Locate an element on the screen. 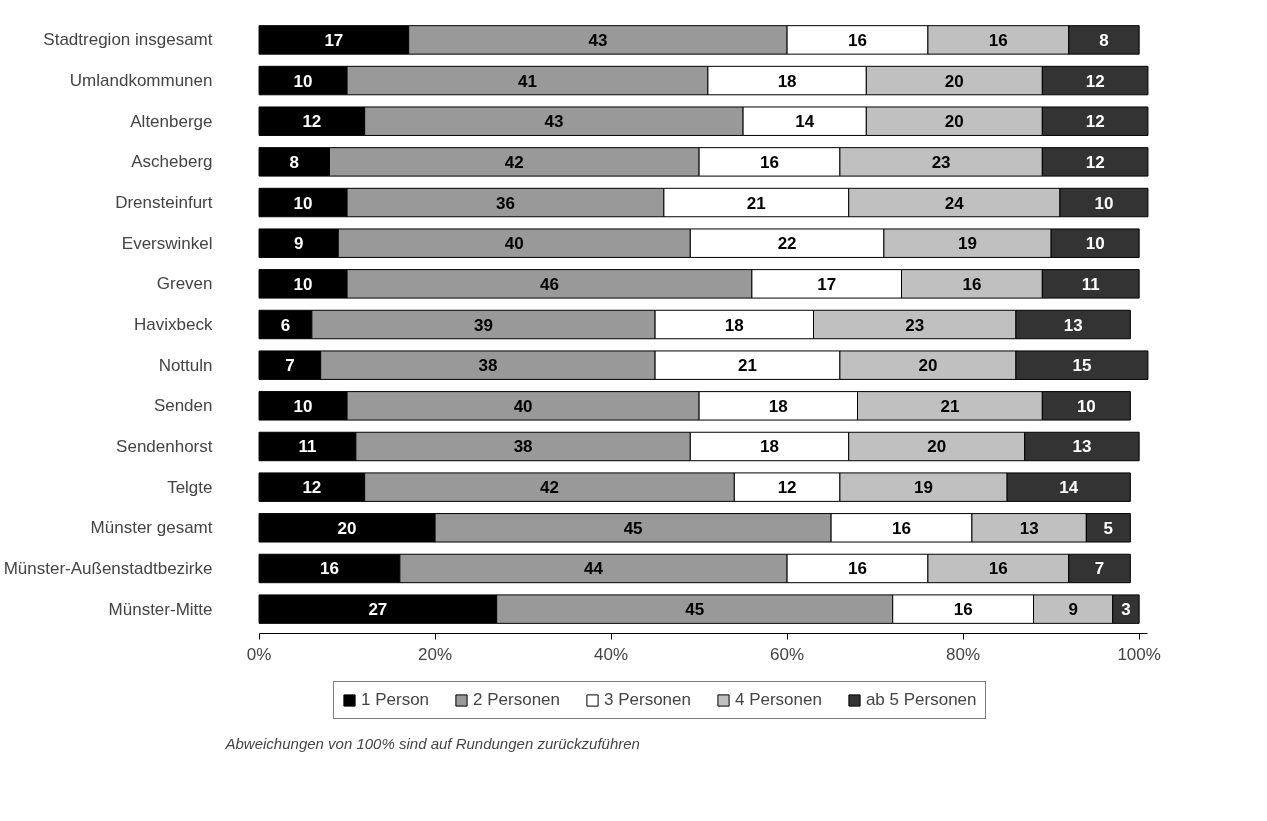  y-tick-label: Everswinkel is located at coordinates (167, 243).